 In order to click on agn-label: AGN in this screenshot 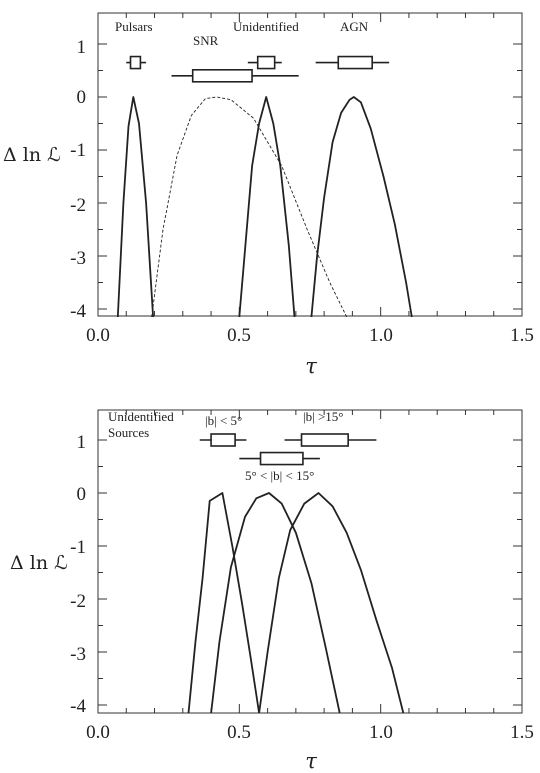, I will do `click(354, 26)`.